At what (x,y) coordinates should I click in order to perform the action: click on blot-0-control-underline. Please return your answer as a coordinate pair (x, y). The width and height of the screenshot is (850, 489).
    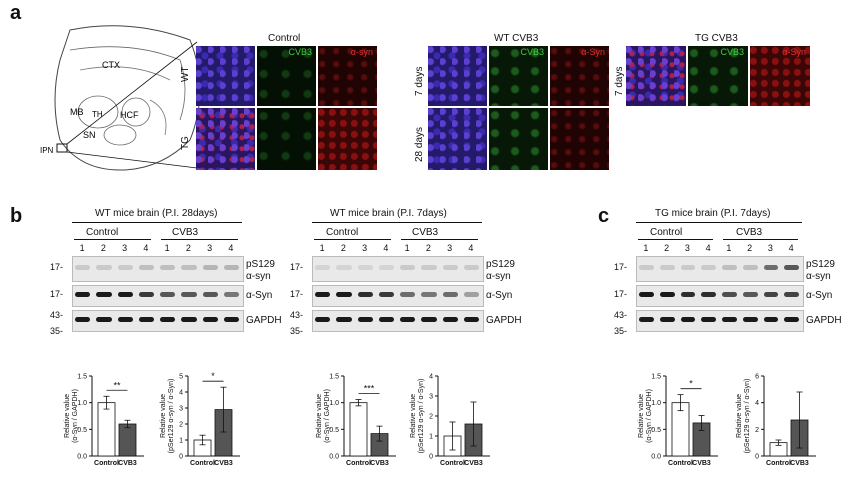
    Looking at the image, I should click on (112, 239).